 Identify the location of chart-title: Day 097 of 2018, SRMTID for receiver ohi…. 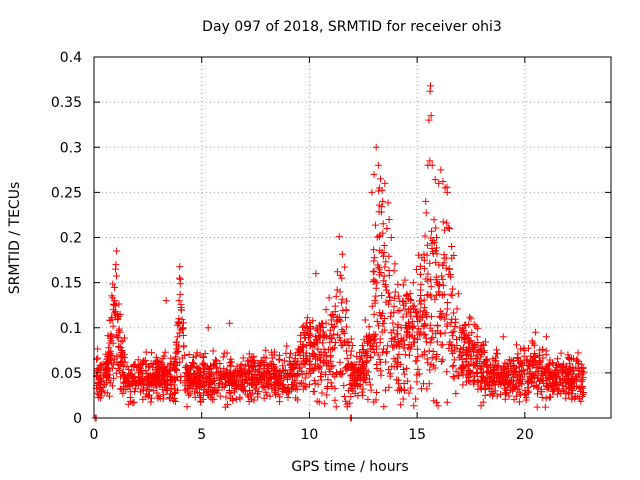
(352, 27).